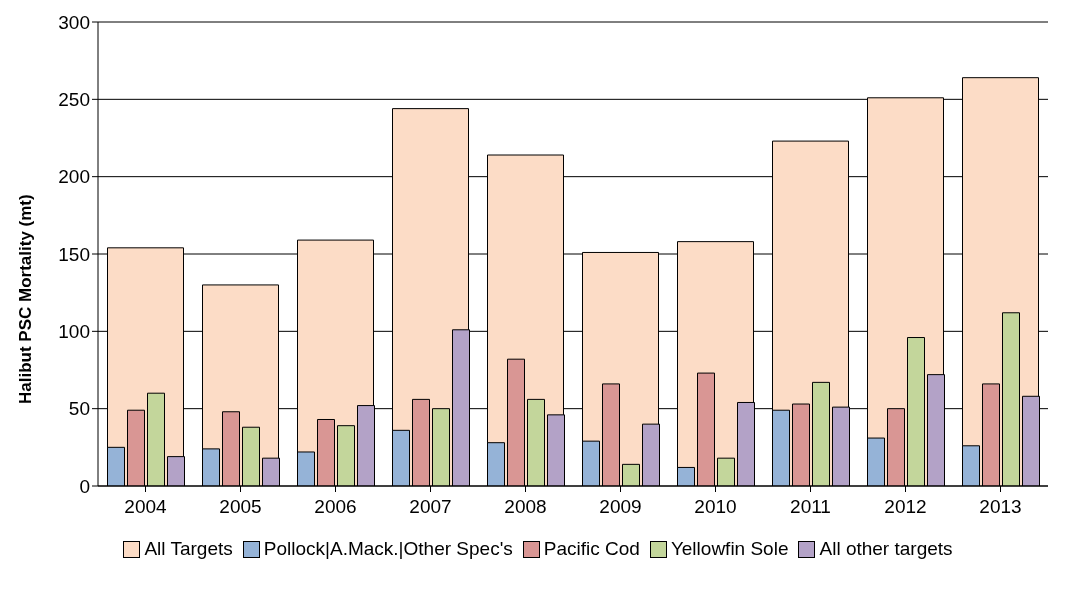 The height and width of the screenshot is (599, 1065). Describe the element at coordinates (1000, 507) in the screenshot. I see `x-tick-label: 2013` at that location.